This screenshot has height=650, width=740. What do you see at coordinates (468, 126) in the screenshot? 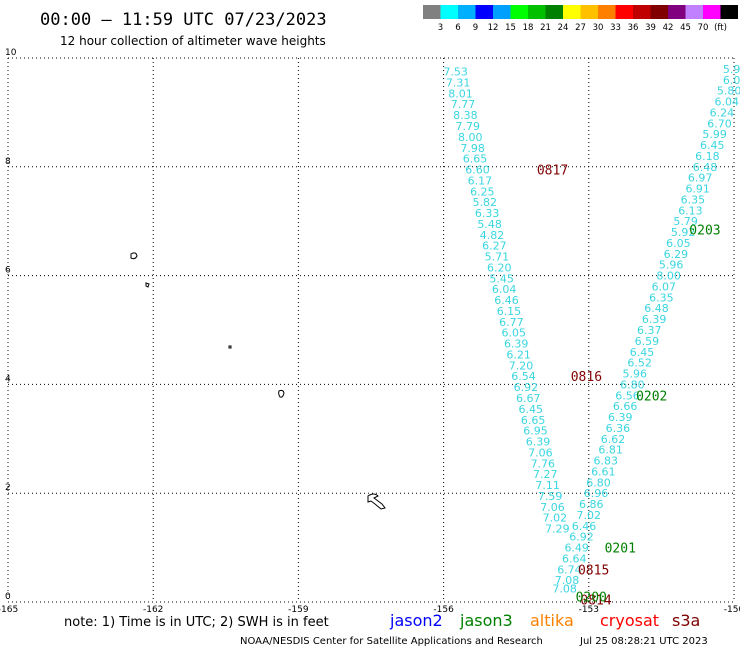
I see `wave-height-value: 7.79` at bounding box center [468, 126].